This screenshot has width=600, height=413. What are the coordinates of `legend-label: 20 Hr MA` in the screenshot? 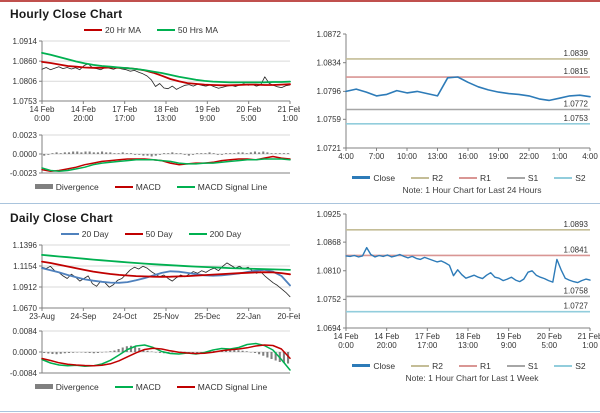 It's located at (122, 29).